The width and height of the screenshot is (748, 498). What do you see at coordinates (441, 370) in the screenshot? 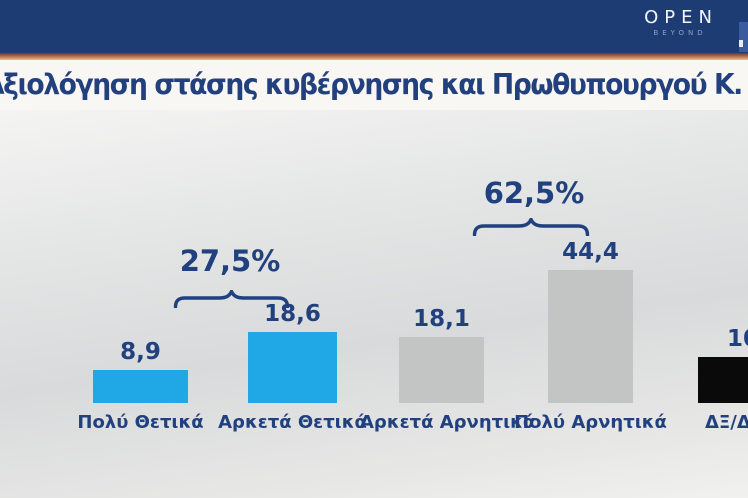
I see `bar-rect-arketa-arnitika` at bounding box center [441, 370].